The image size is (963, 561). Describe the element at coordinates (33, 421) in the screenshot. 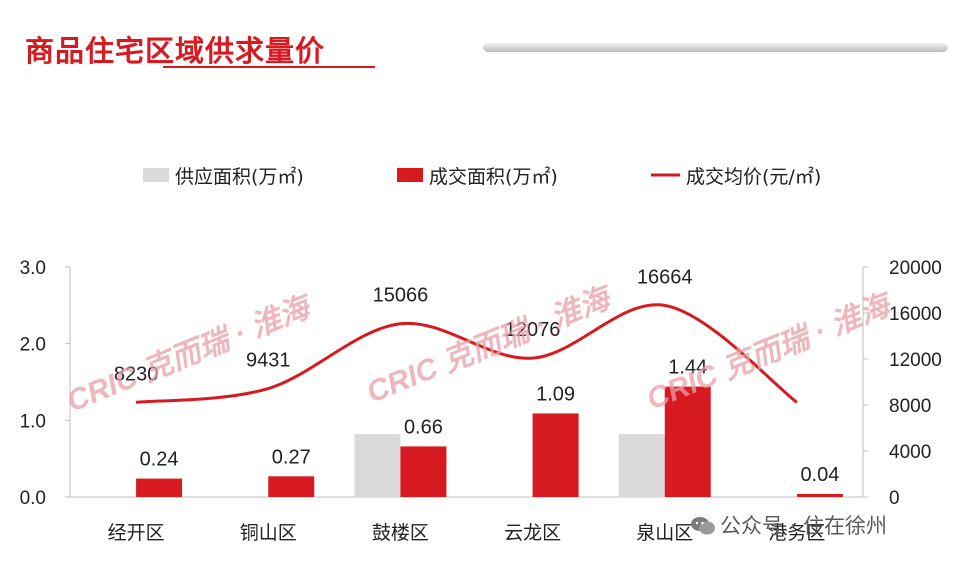

I see `y-left-tick-label: 1.0` at that location.